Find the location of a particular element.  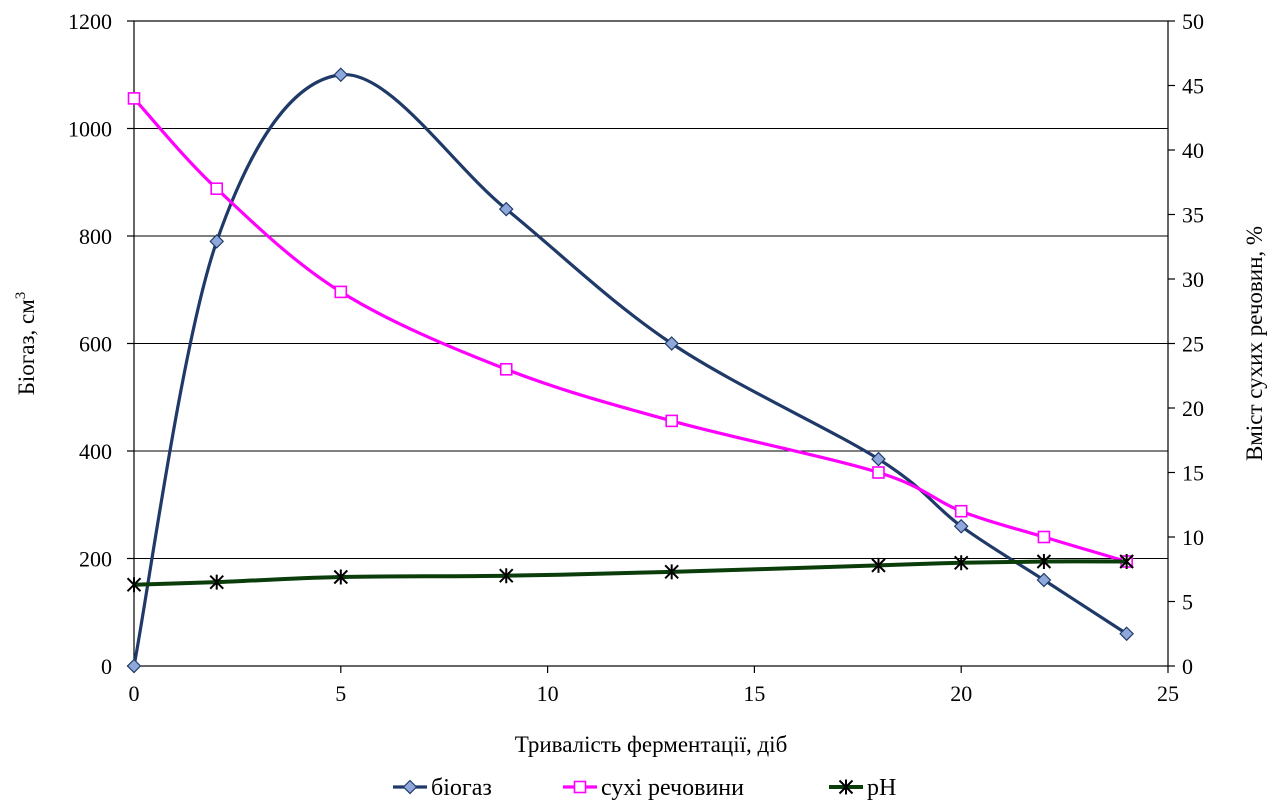

x-tick-label: 10 is located at coordinates (548, 693).